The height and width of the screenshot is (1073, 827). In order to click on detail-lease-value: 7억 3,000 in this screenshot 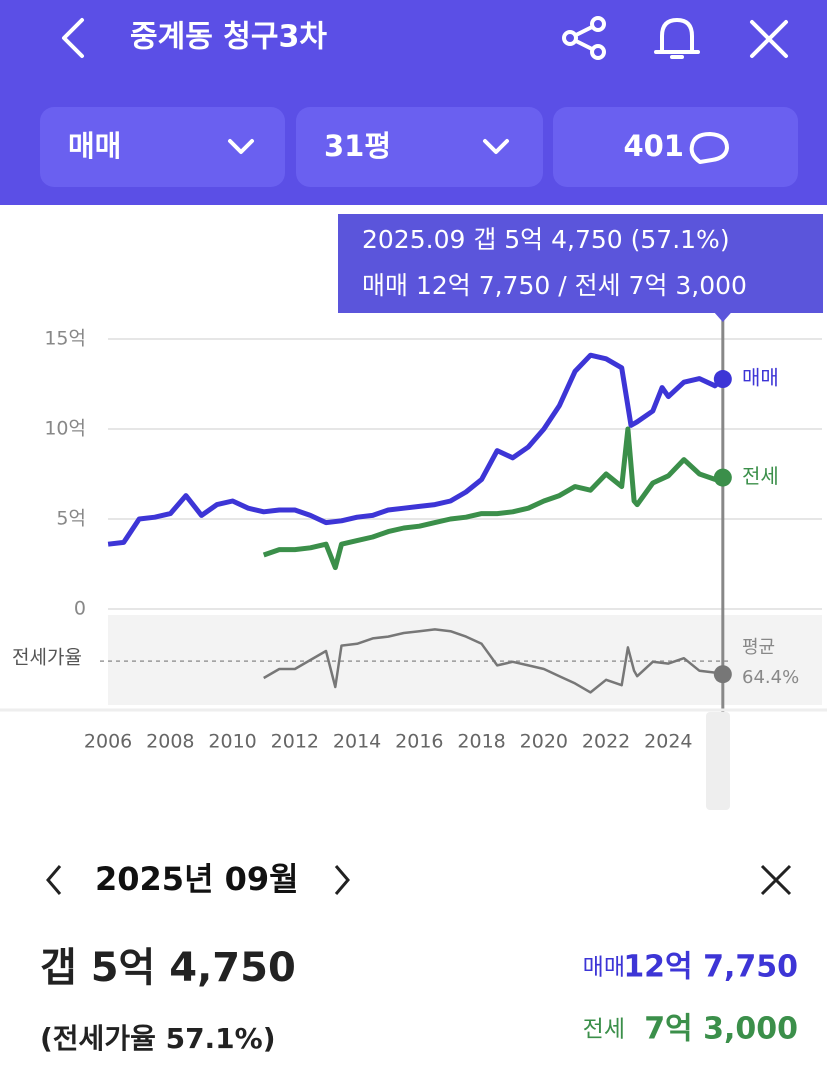, I will do `click(721, 1029)`.